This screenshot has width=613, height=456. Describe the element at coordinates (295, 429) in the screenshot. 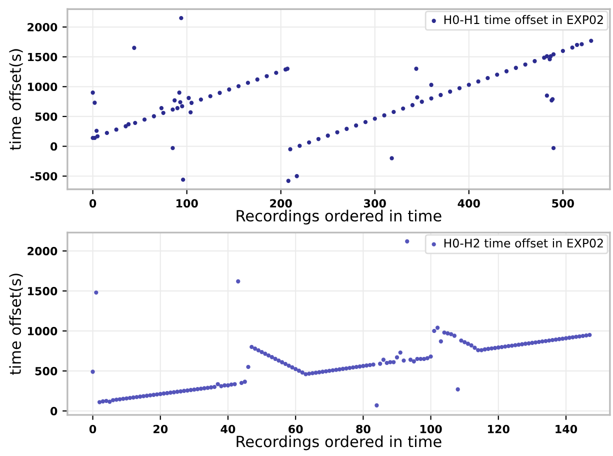

I see `x-tick-label: 60` at that location.